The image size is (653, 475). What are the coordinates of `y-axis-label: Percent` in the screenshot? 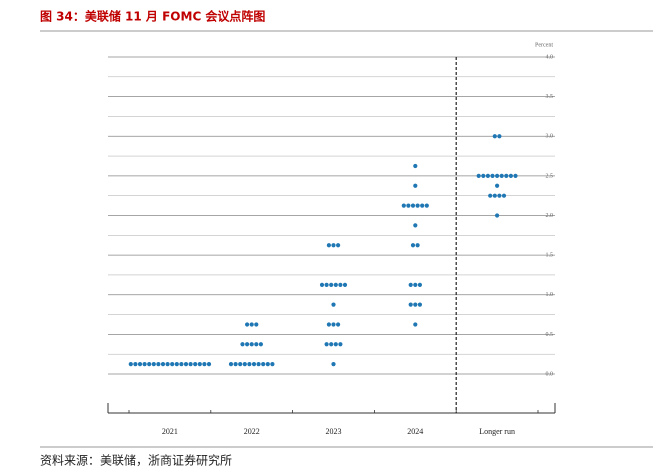 It's located at (544, 45).